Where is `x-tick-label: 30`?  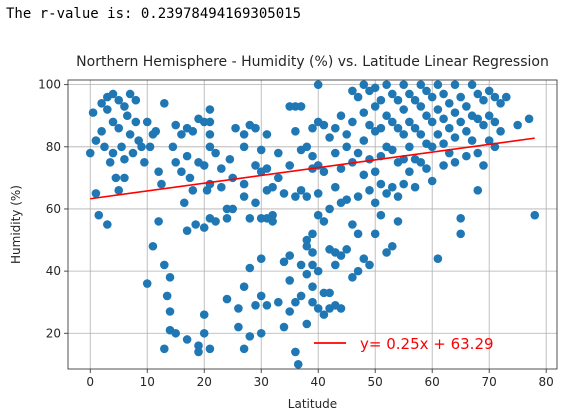
x-tick-label: 30 is located at coordinates (261, 382).